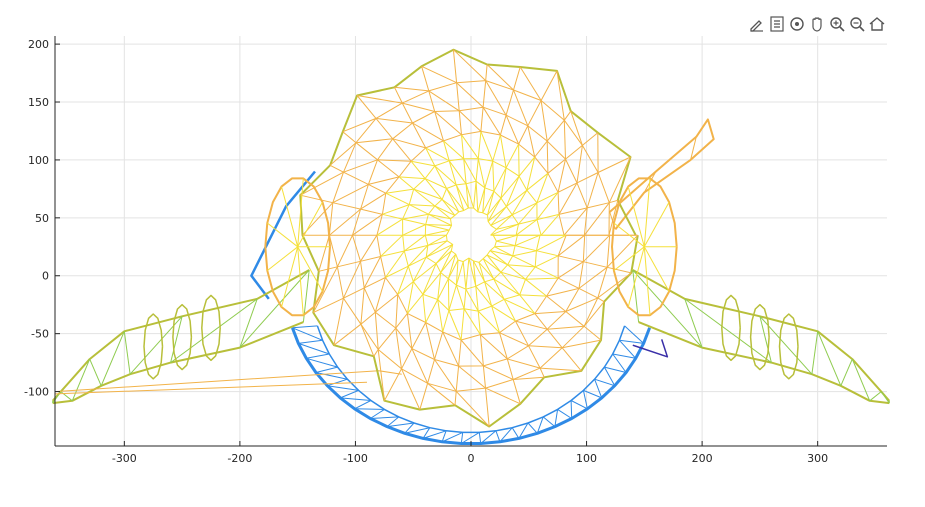 The image size is (925, 507). What do you see at coordinates (777, 24) in the screenshot?
I see `legend-icon` at bounding box center [777, 24].